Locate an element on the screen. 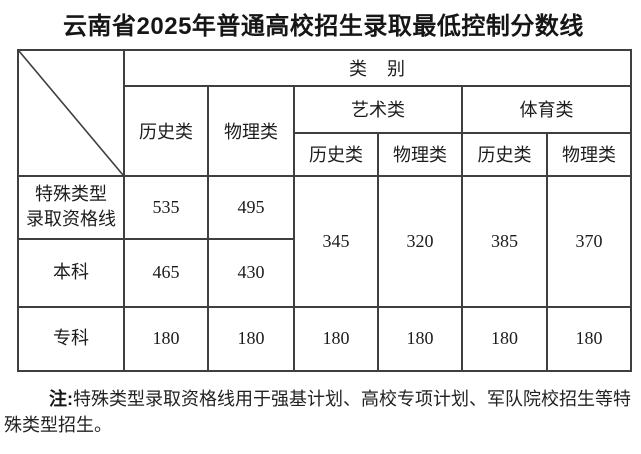 This screenshot has width=641, height=454. cell-sports-physics-merged: 370 is located at coordinates (589, 241).